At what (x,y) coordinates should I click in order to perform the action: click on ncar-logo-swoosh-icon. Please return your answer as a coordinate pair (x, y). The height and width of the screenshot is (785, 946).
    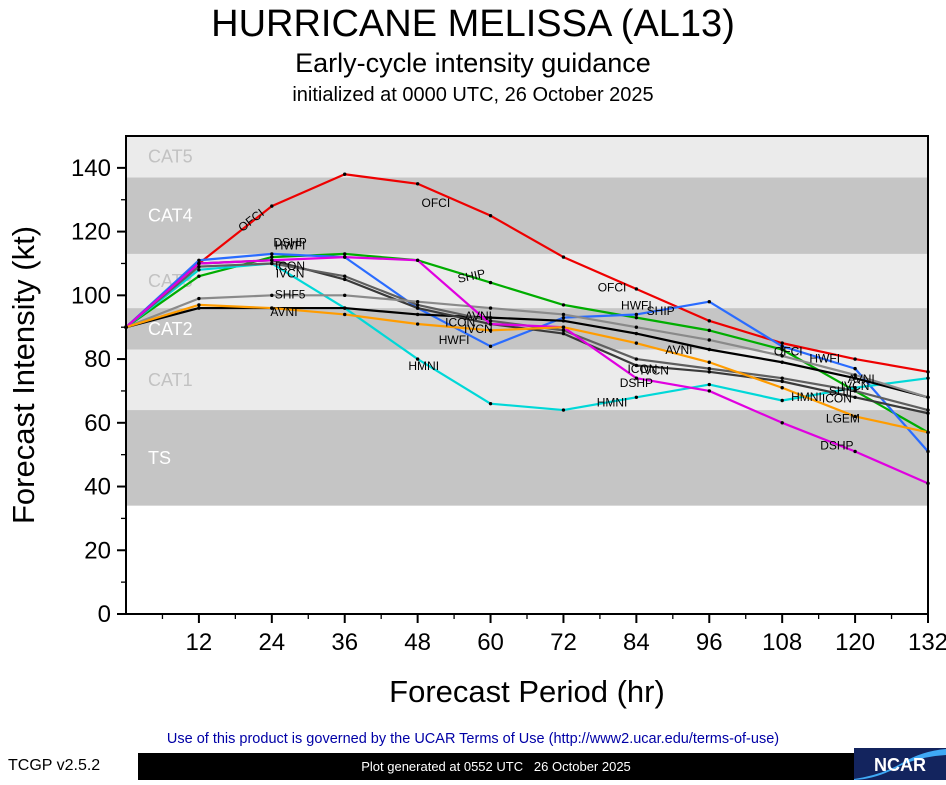
    Looking at the image, I should click on (900, 764).